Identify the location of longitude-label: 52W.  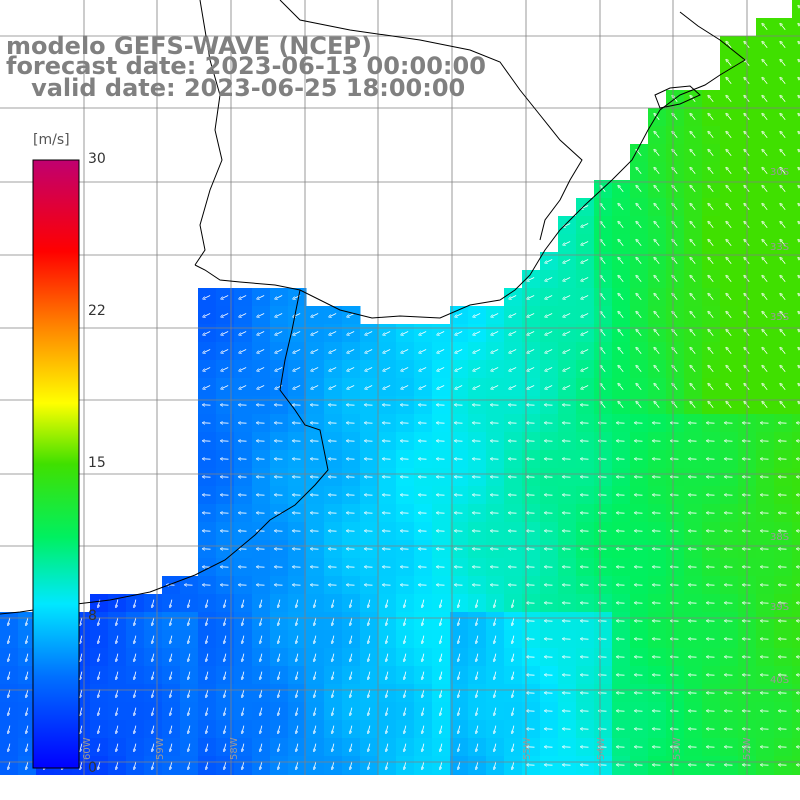
(747, 748).